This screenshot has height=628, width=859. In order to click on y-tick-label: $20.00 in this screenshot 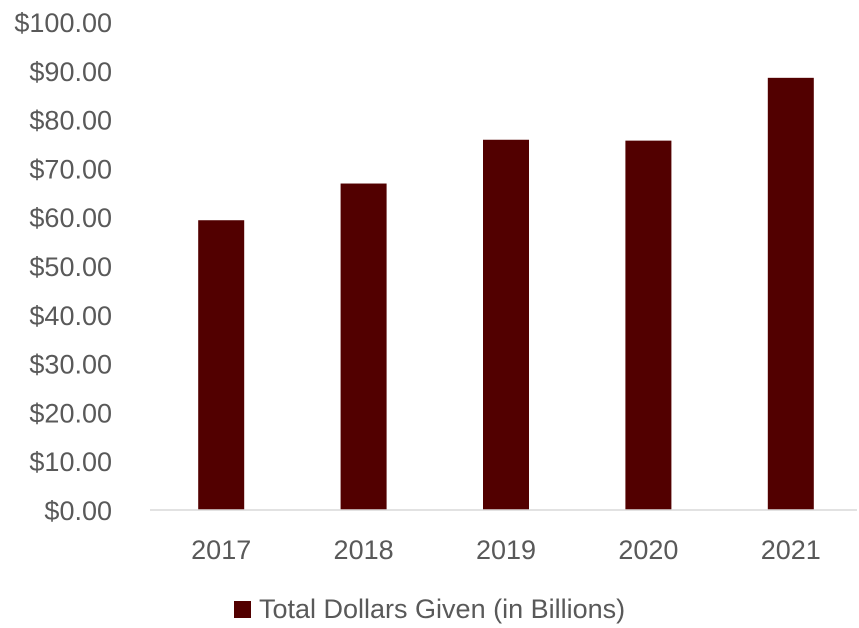, I will do `click(70, 413)`.